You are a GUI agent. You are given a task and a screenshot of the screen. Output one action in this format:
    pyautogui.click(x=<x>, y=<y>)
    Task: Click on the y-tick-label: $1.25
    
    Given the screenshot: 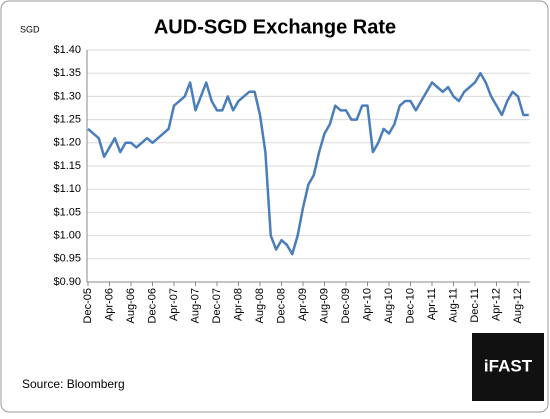 What is the action you would take?
    pyautogui.click(x=67, y=120)
    